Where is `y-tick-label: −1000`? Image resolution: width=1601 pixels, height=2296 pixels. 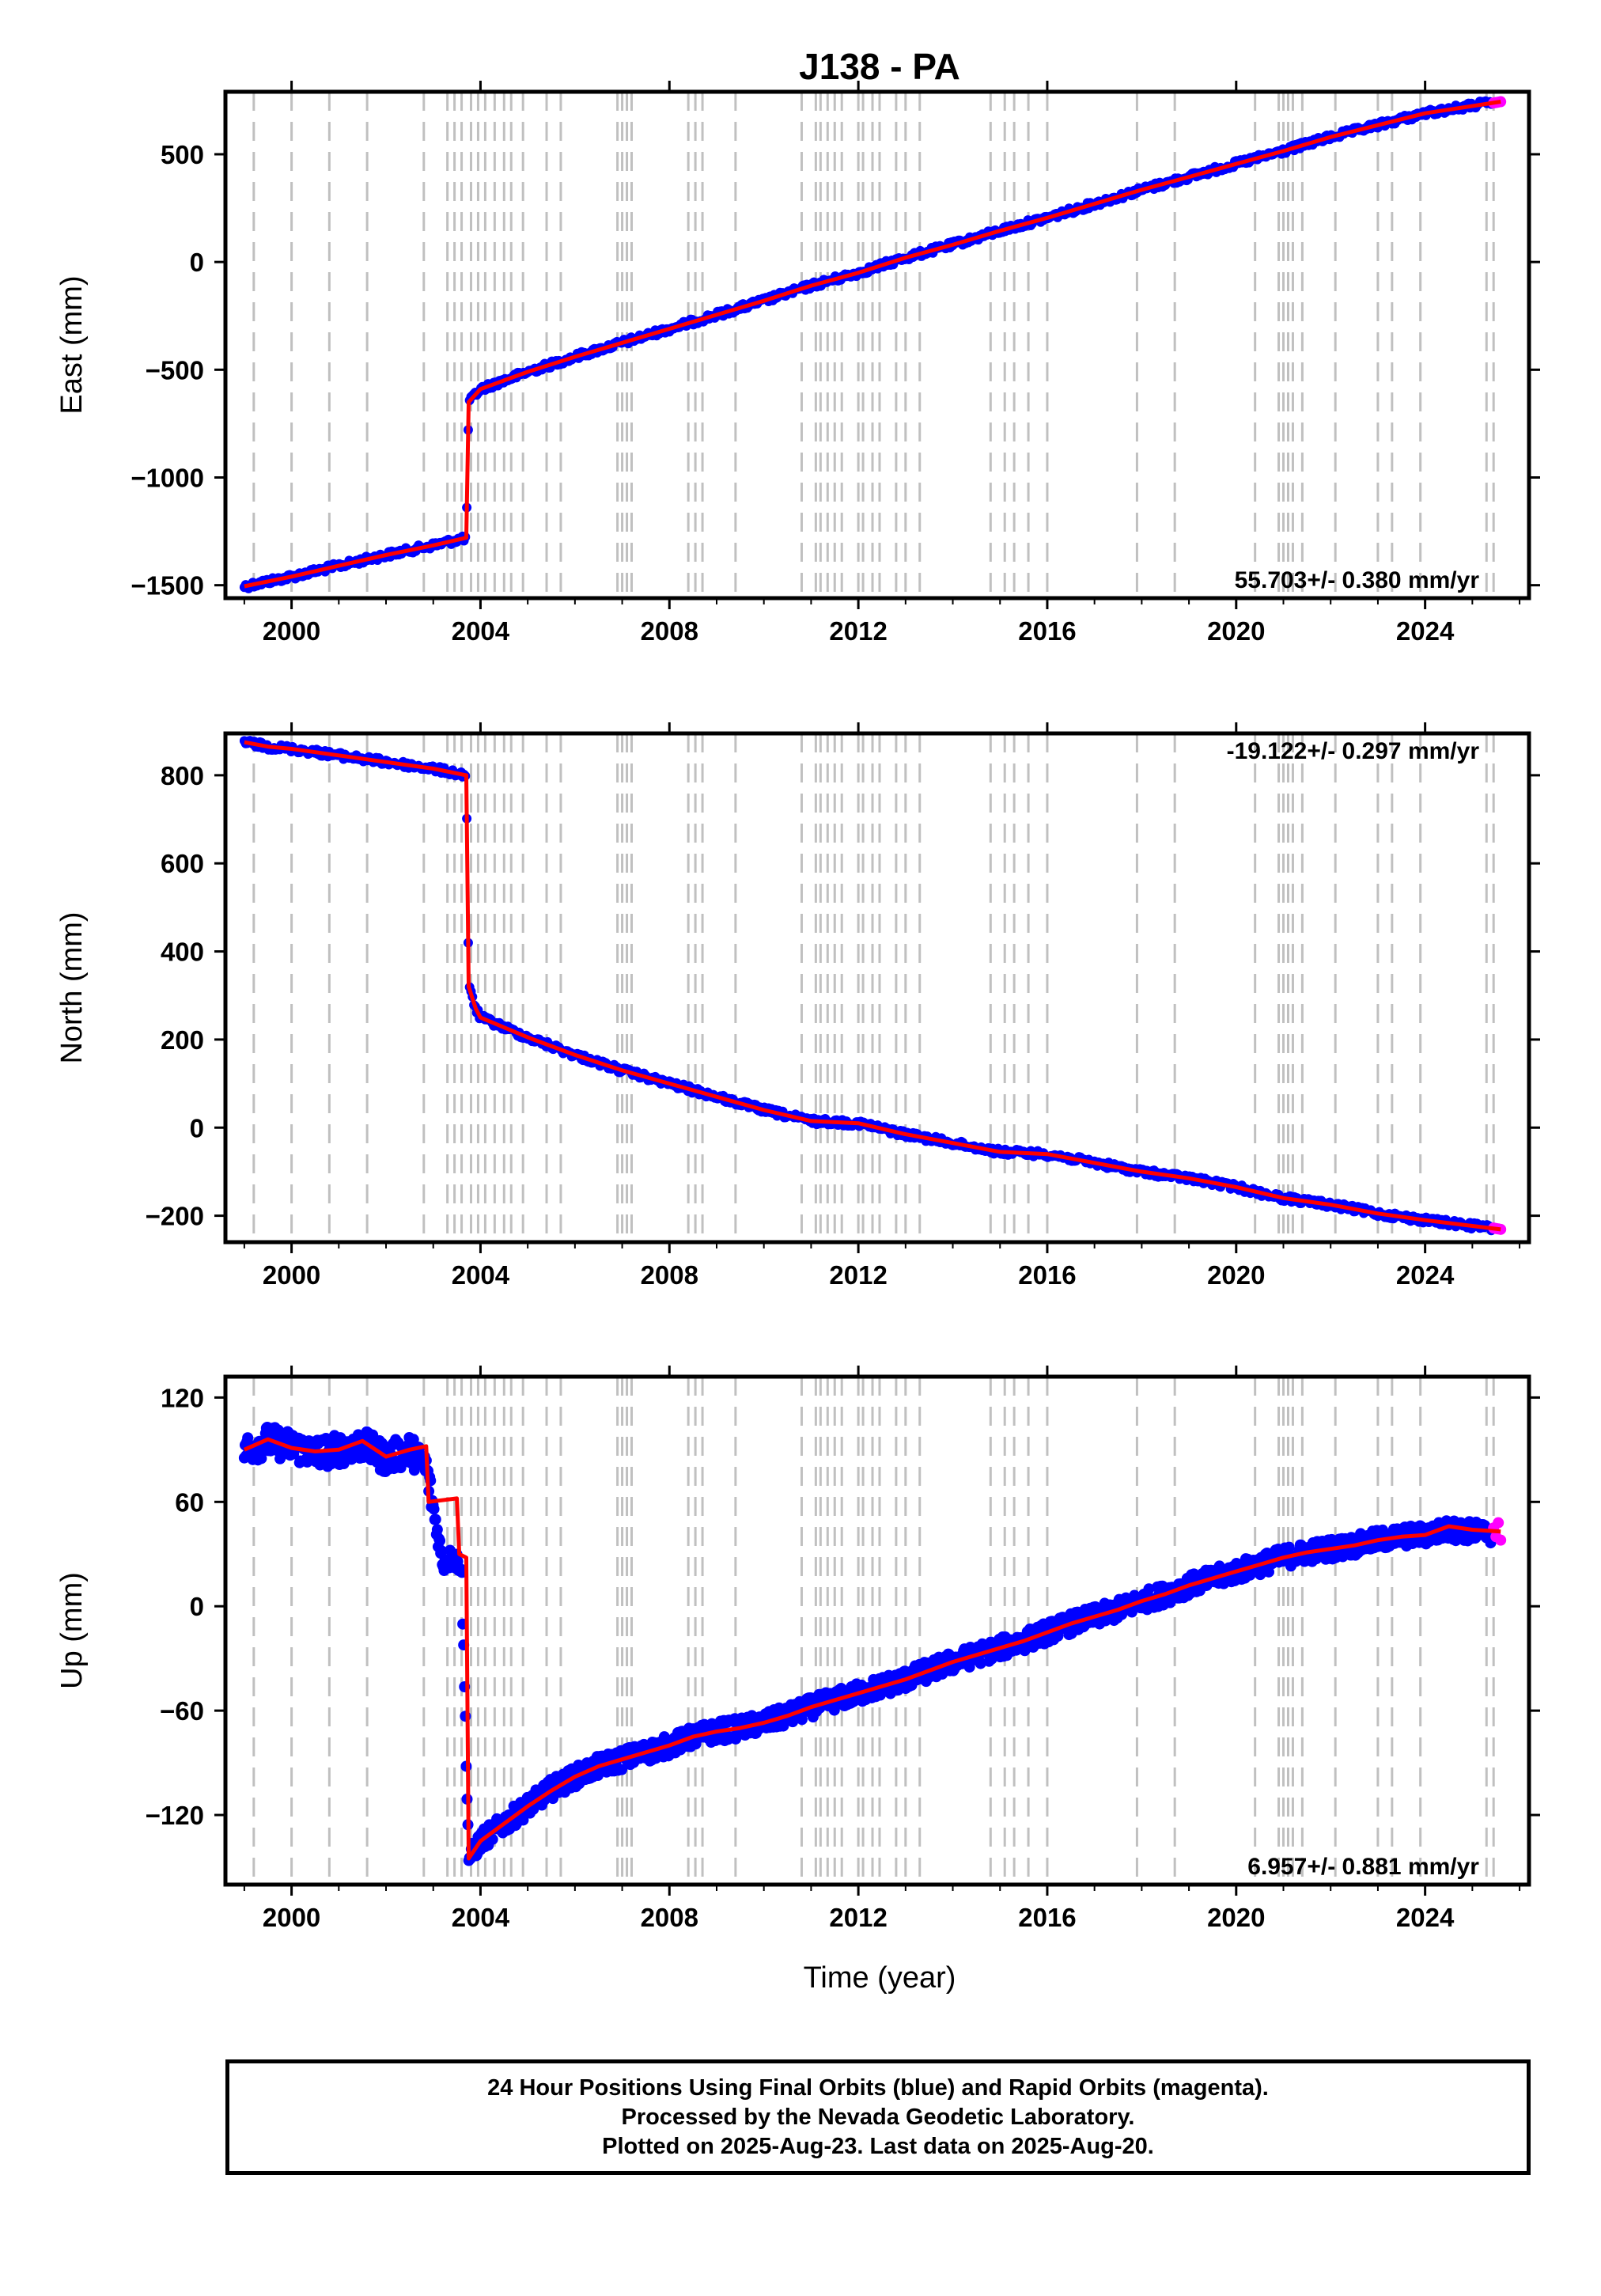 y-tick-label: −1000 is located at coordinates (167, 478).